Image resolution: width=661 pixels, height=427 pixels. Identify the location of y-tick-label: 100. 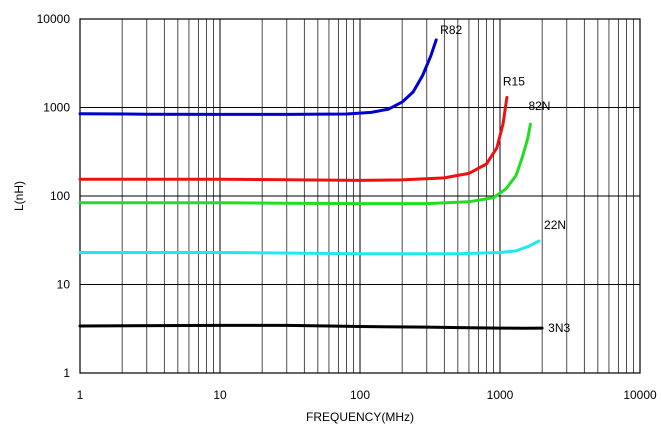
(60, 196).